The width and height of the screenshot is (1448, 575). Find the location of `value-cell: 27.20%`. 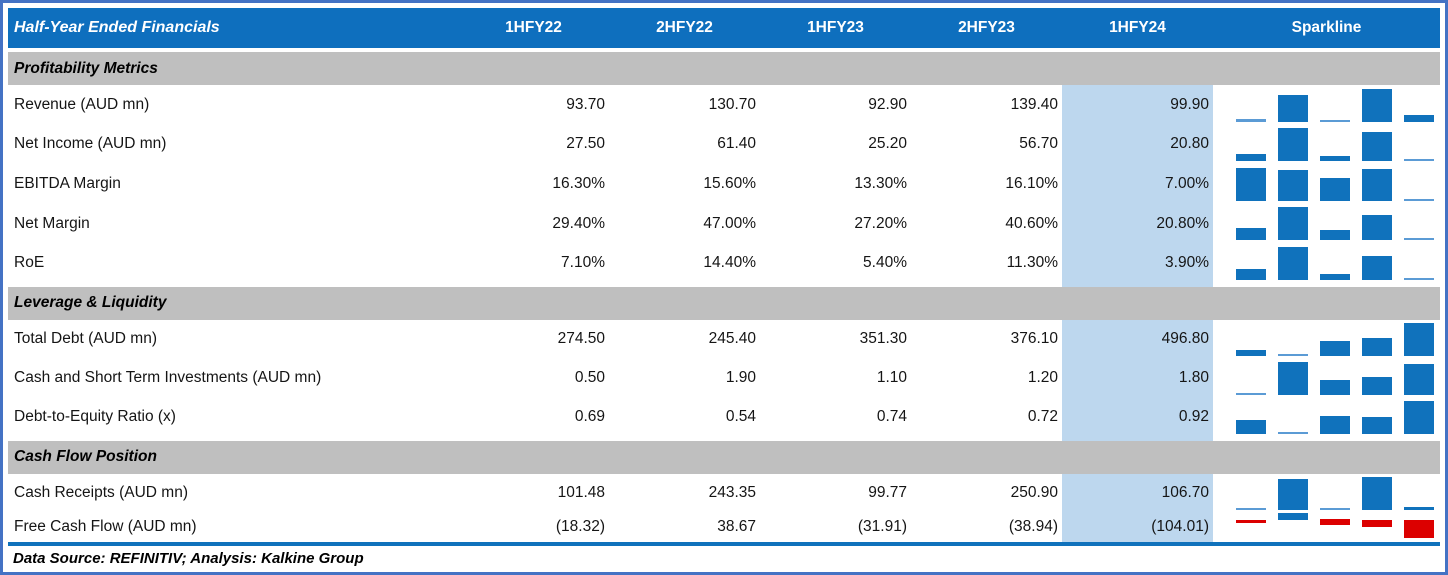

value-cell: 27.20% is located at coordinates (880, 223).